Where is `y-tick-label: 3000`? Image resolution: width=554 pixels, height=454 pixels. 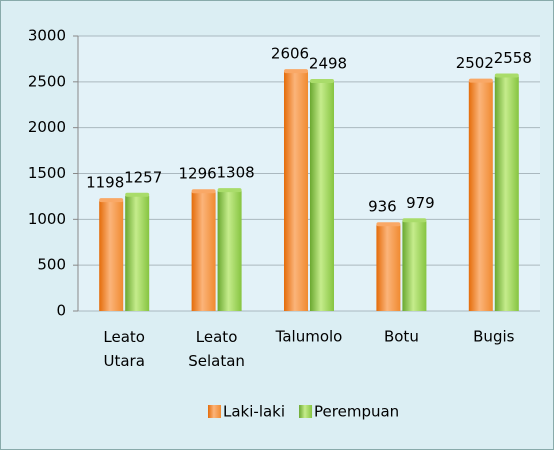 y-tick-label: 3000 is located at coordinates (47, 36).